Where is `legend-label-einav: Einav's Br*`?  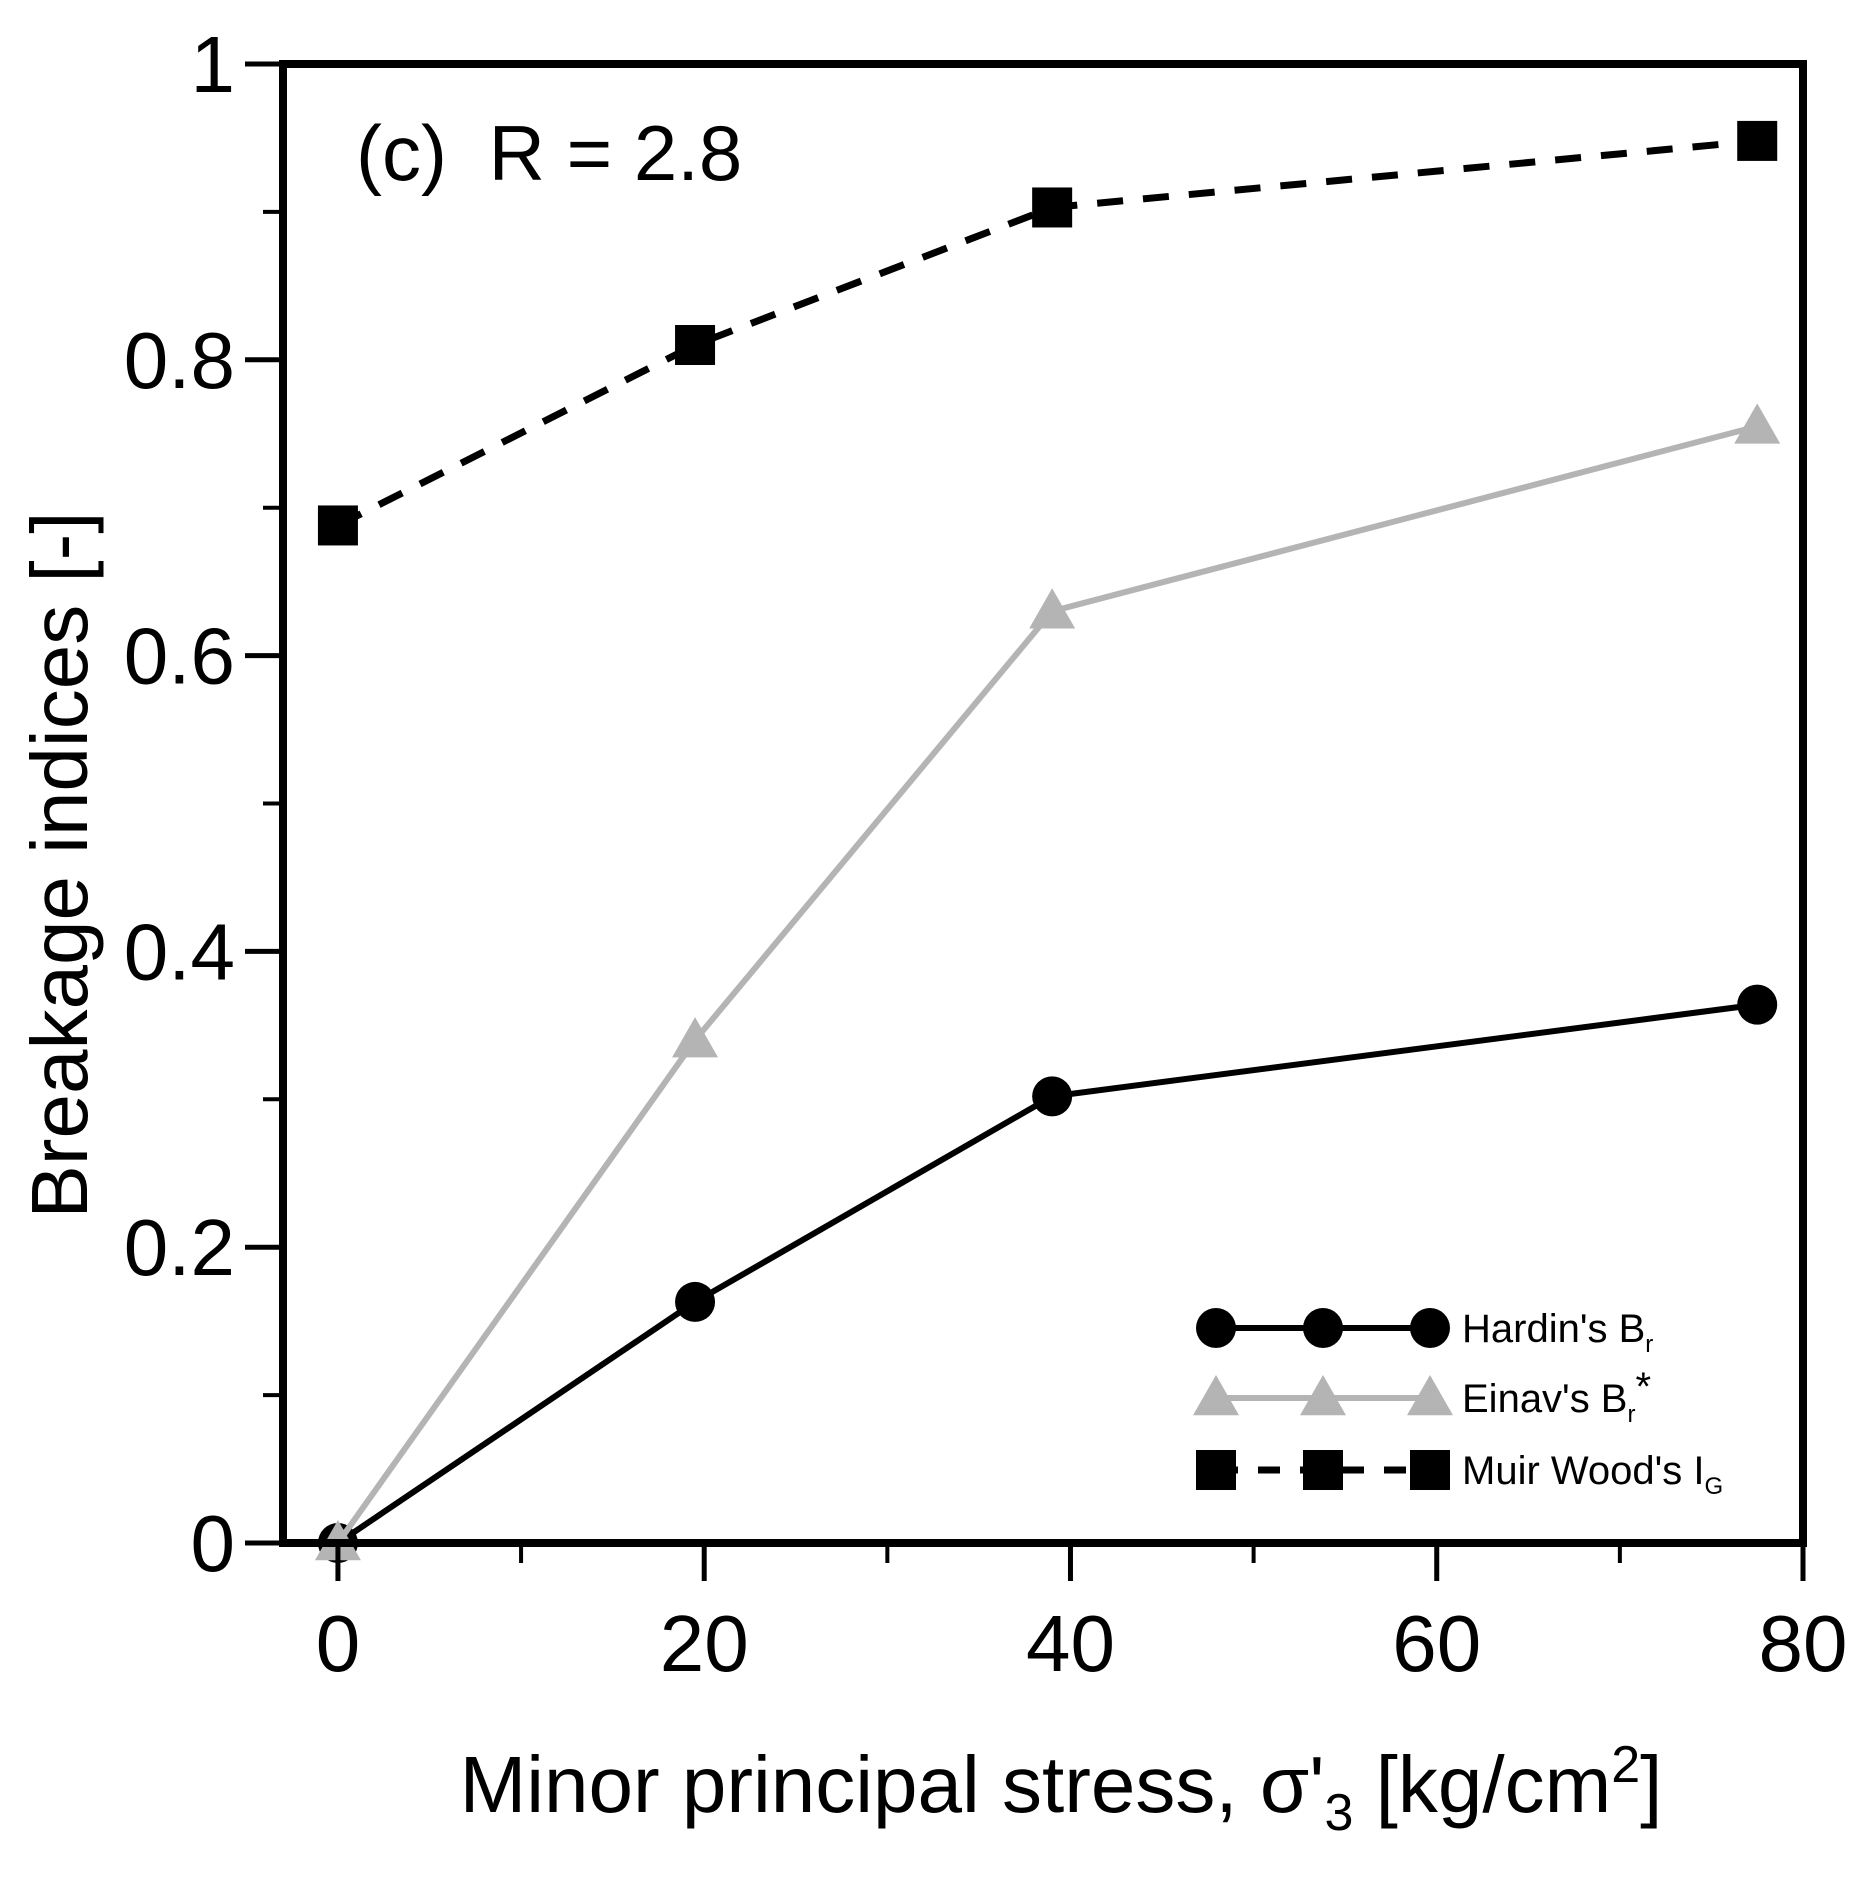 legend-label-einav: Einav's Br* is located at coordinates (1556, 1396).